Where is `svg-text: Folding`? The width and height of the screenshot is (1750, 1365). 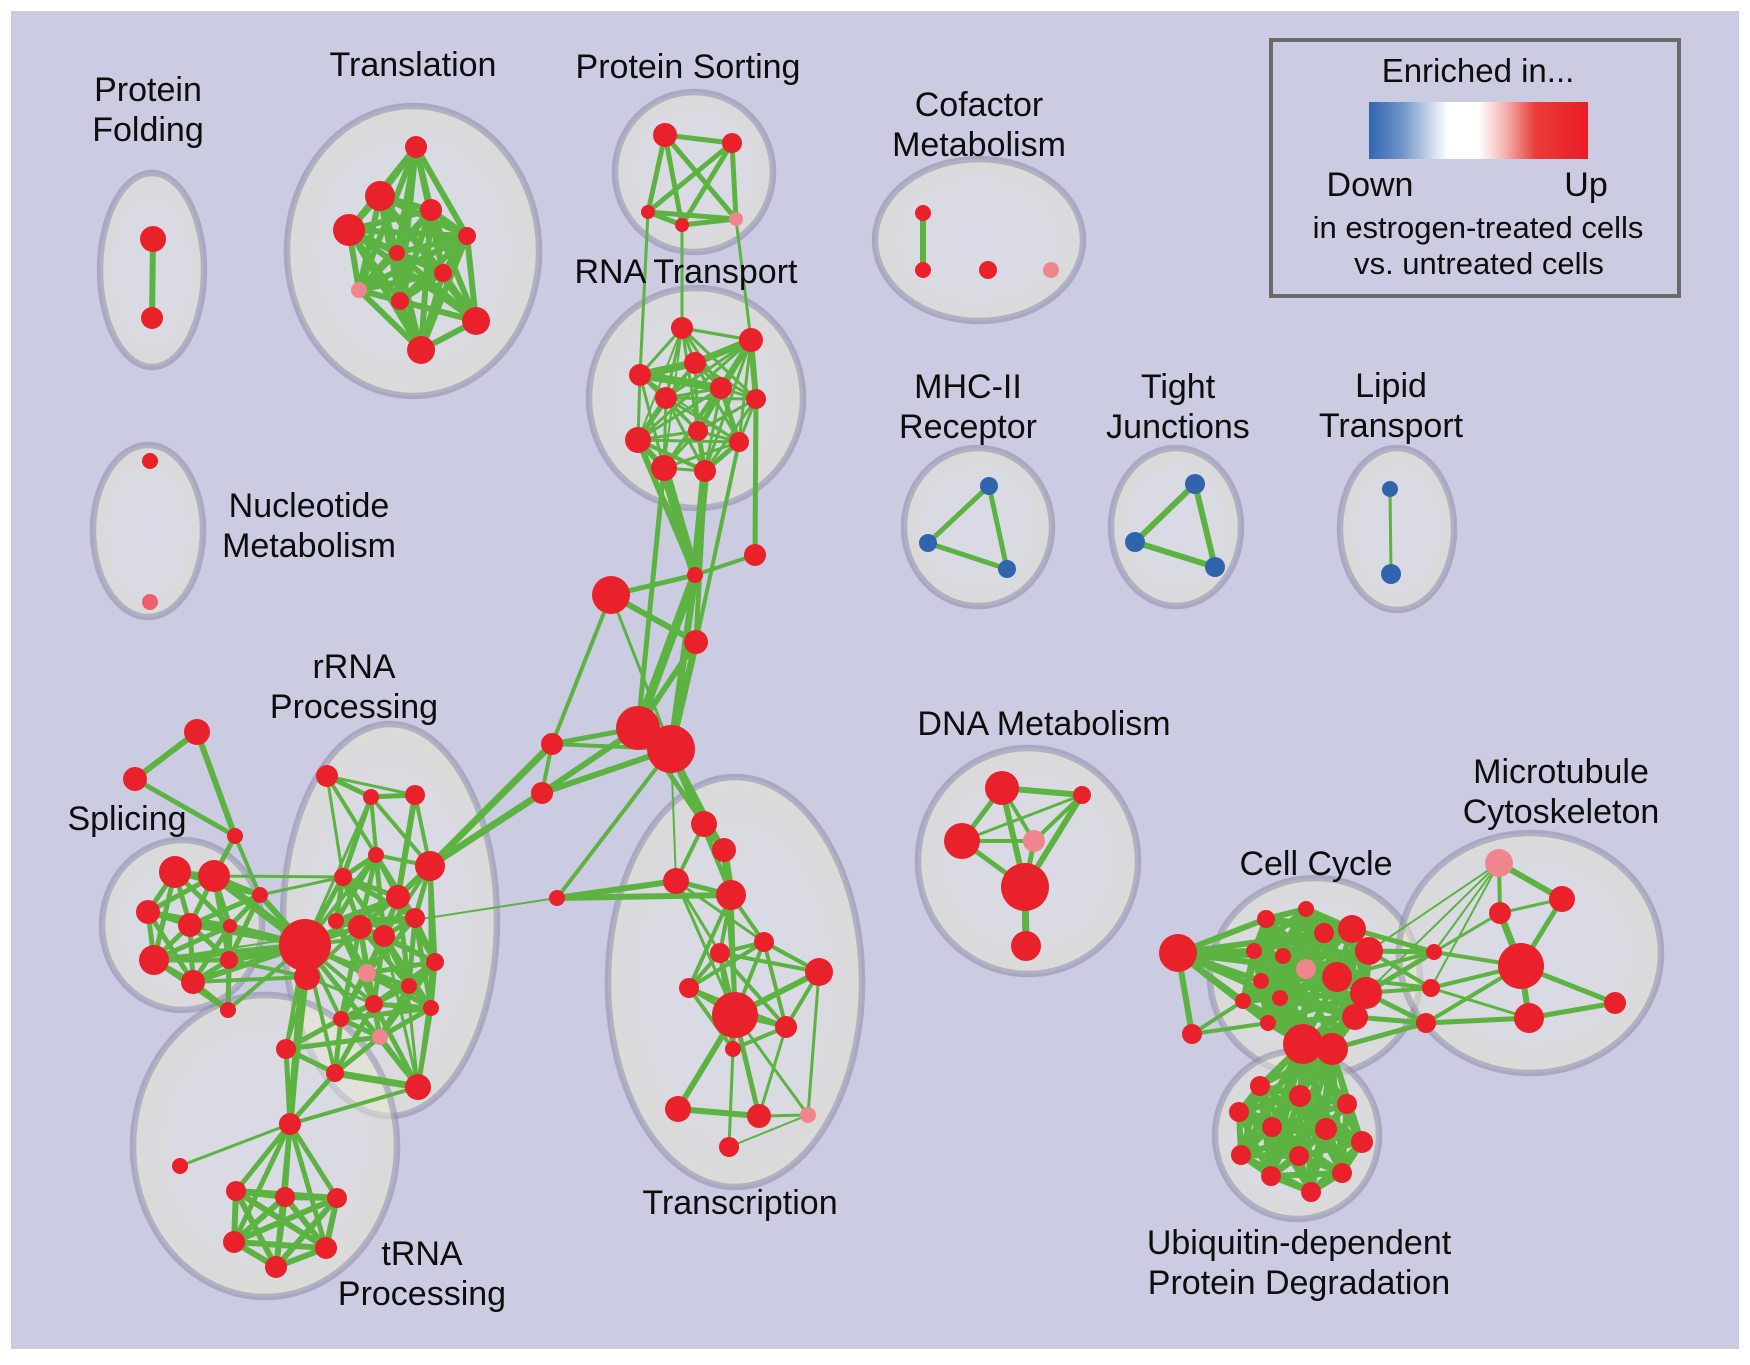 svg-text: Folding is located at coordinates (148, 130).